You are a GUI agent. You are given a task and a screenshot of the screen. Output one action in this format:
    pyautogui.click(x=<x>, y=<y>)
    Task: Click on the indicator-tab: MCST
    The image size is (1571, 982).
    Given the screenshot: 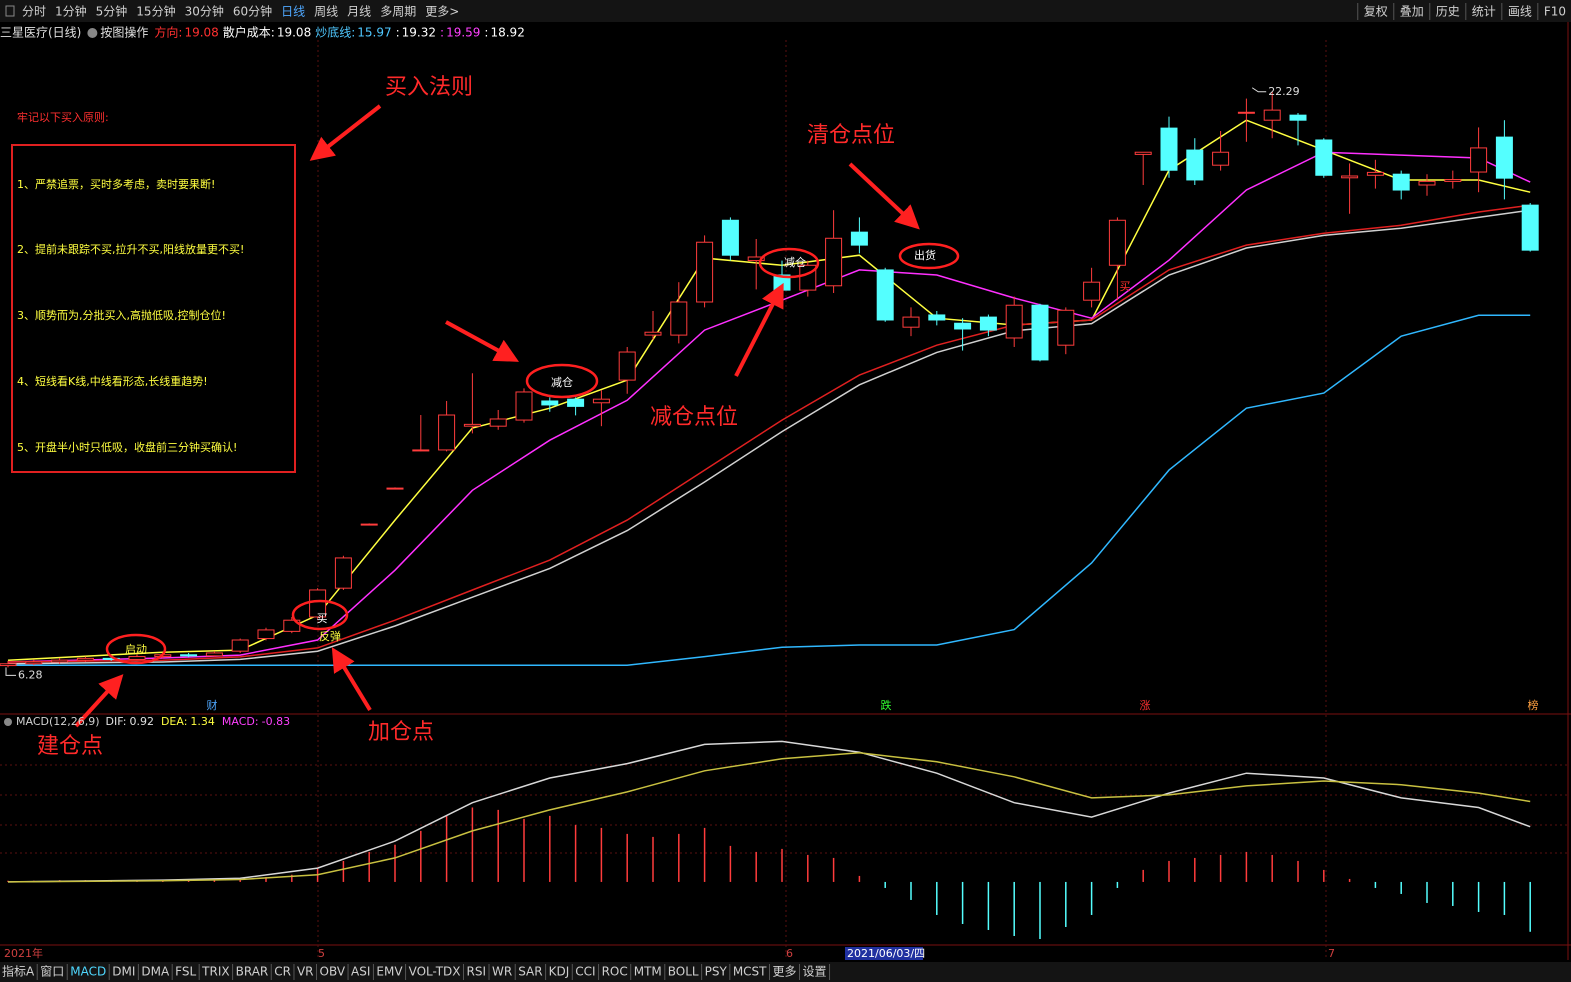 What is the action you would take?
    pyautogui.click(x=750, y=972)
    